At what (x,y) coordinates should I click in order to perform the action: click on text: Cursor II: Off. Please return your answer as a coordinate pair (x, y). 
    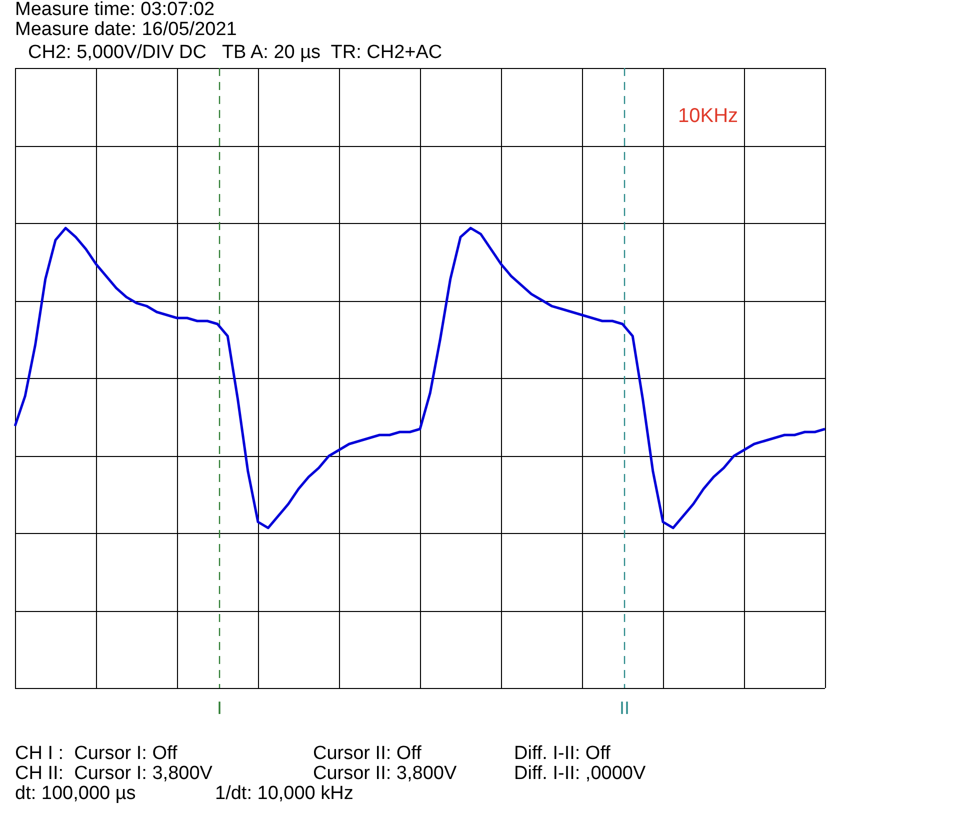
    Looking at the image, I should click on (367, 753).